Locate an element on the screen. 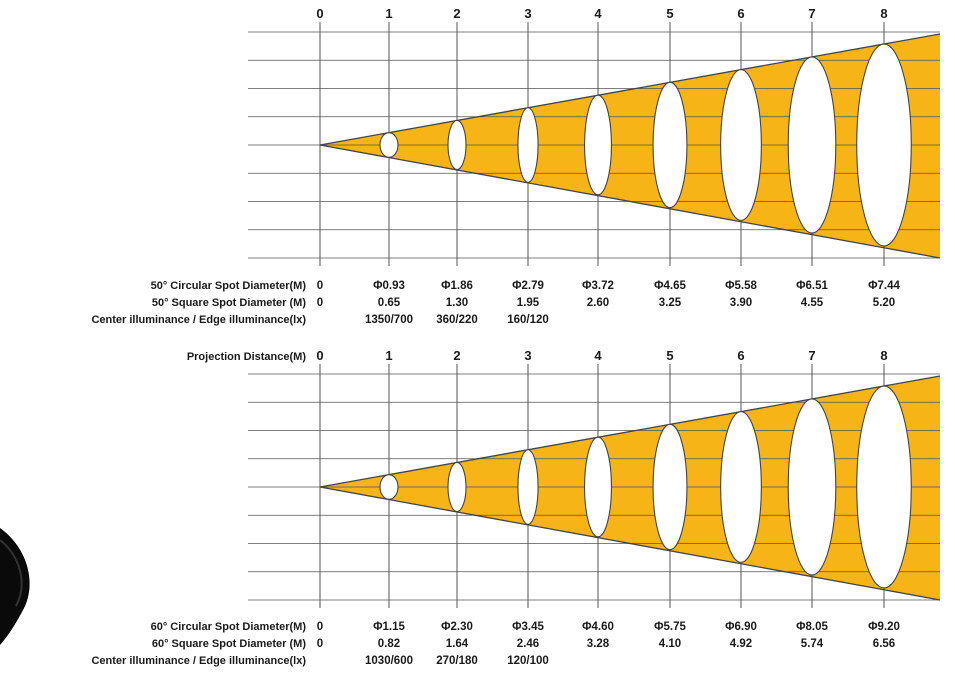  row-1-value-5: 3.25 is located at coordinates (670, 303).